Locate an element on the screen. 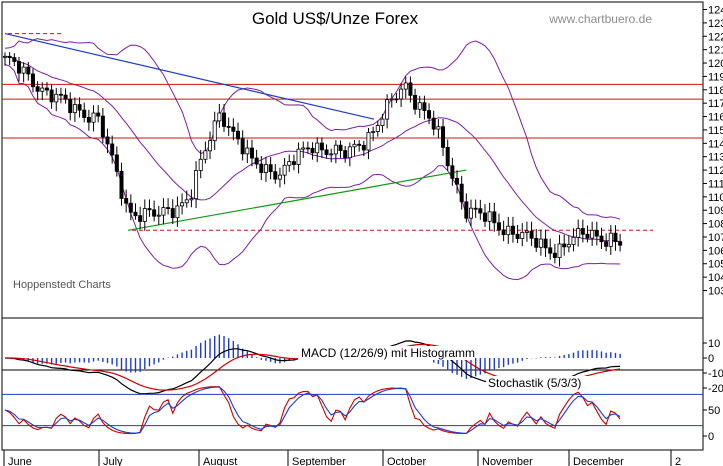 Image resolution: width=723 pixels, height=466 pixels. price-y-tick-label: 1080 is located at coordinates (715, 225).